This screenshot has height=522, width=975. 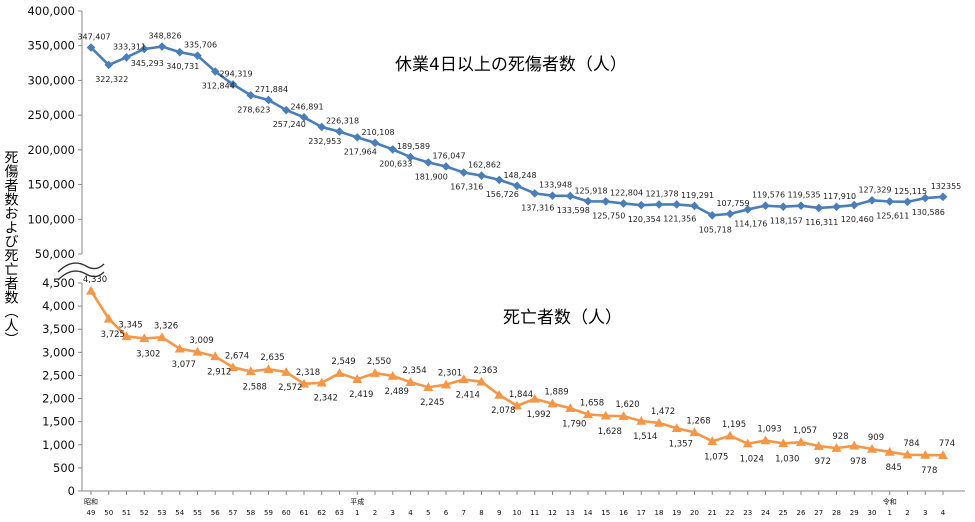 What do you see at coordinates (414, 371) in the screenshot?
I see `deaths-data-label: 2,354` at bounding box center [414, 371].